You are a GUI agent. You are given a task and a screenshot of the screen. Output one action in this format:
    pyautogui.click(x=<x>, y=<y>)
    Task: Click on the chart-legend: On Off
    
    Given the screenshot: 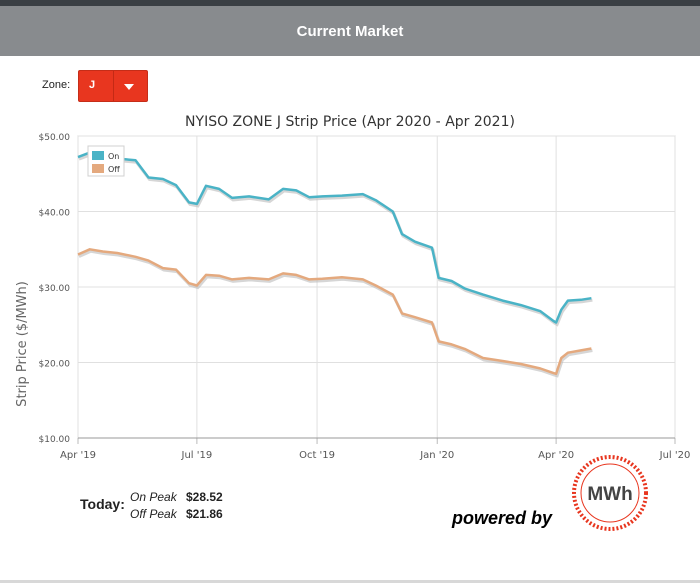 What is the action you would take?
    pyautogui.click(x=106, y=161)
    